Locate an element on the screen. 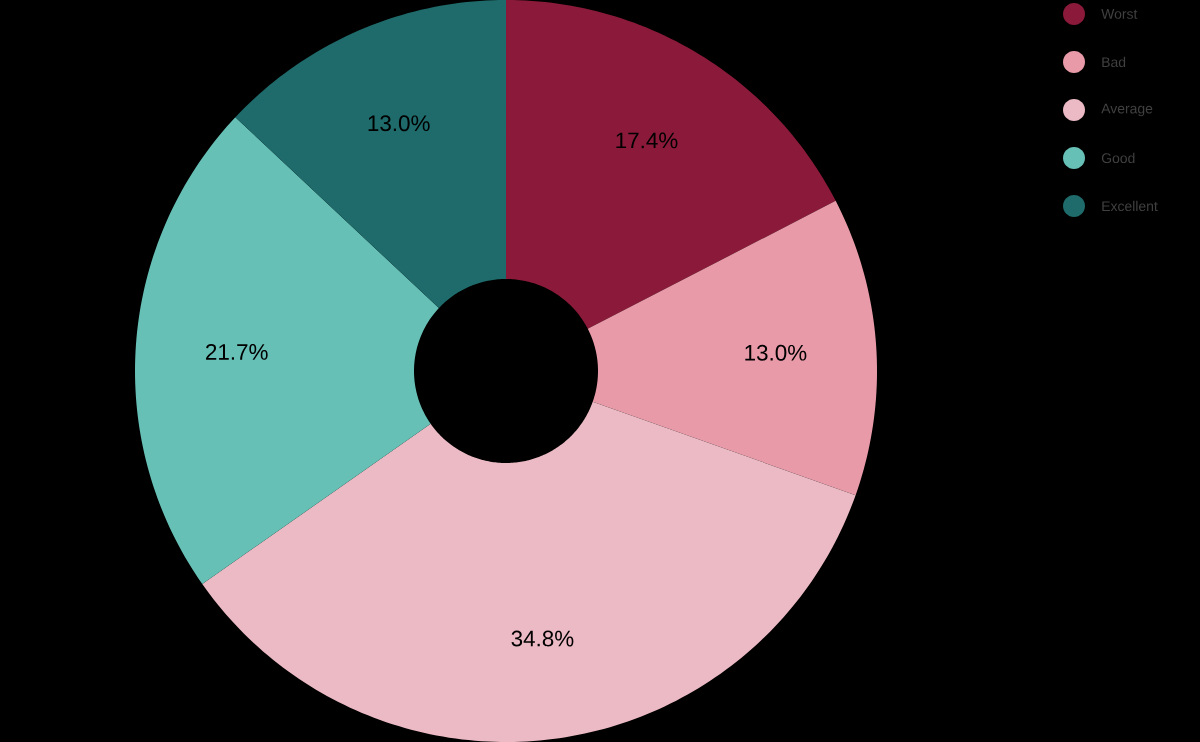 Image resolution: width=1200 pixels, height=742 pixels. data-label: 21.7% is located at coordinates (237, 352).